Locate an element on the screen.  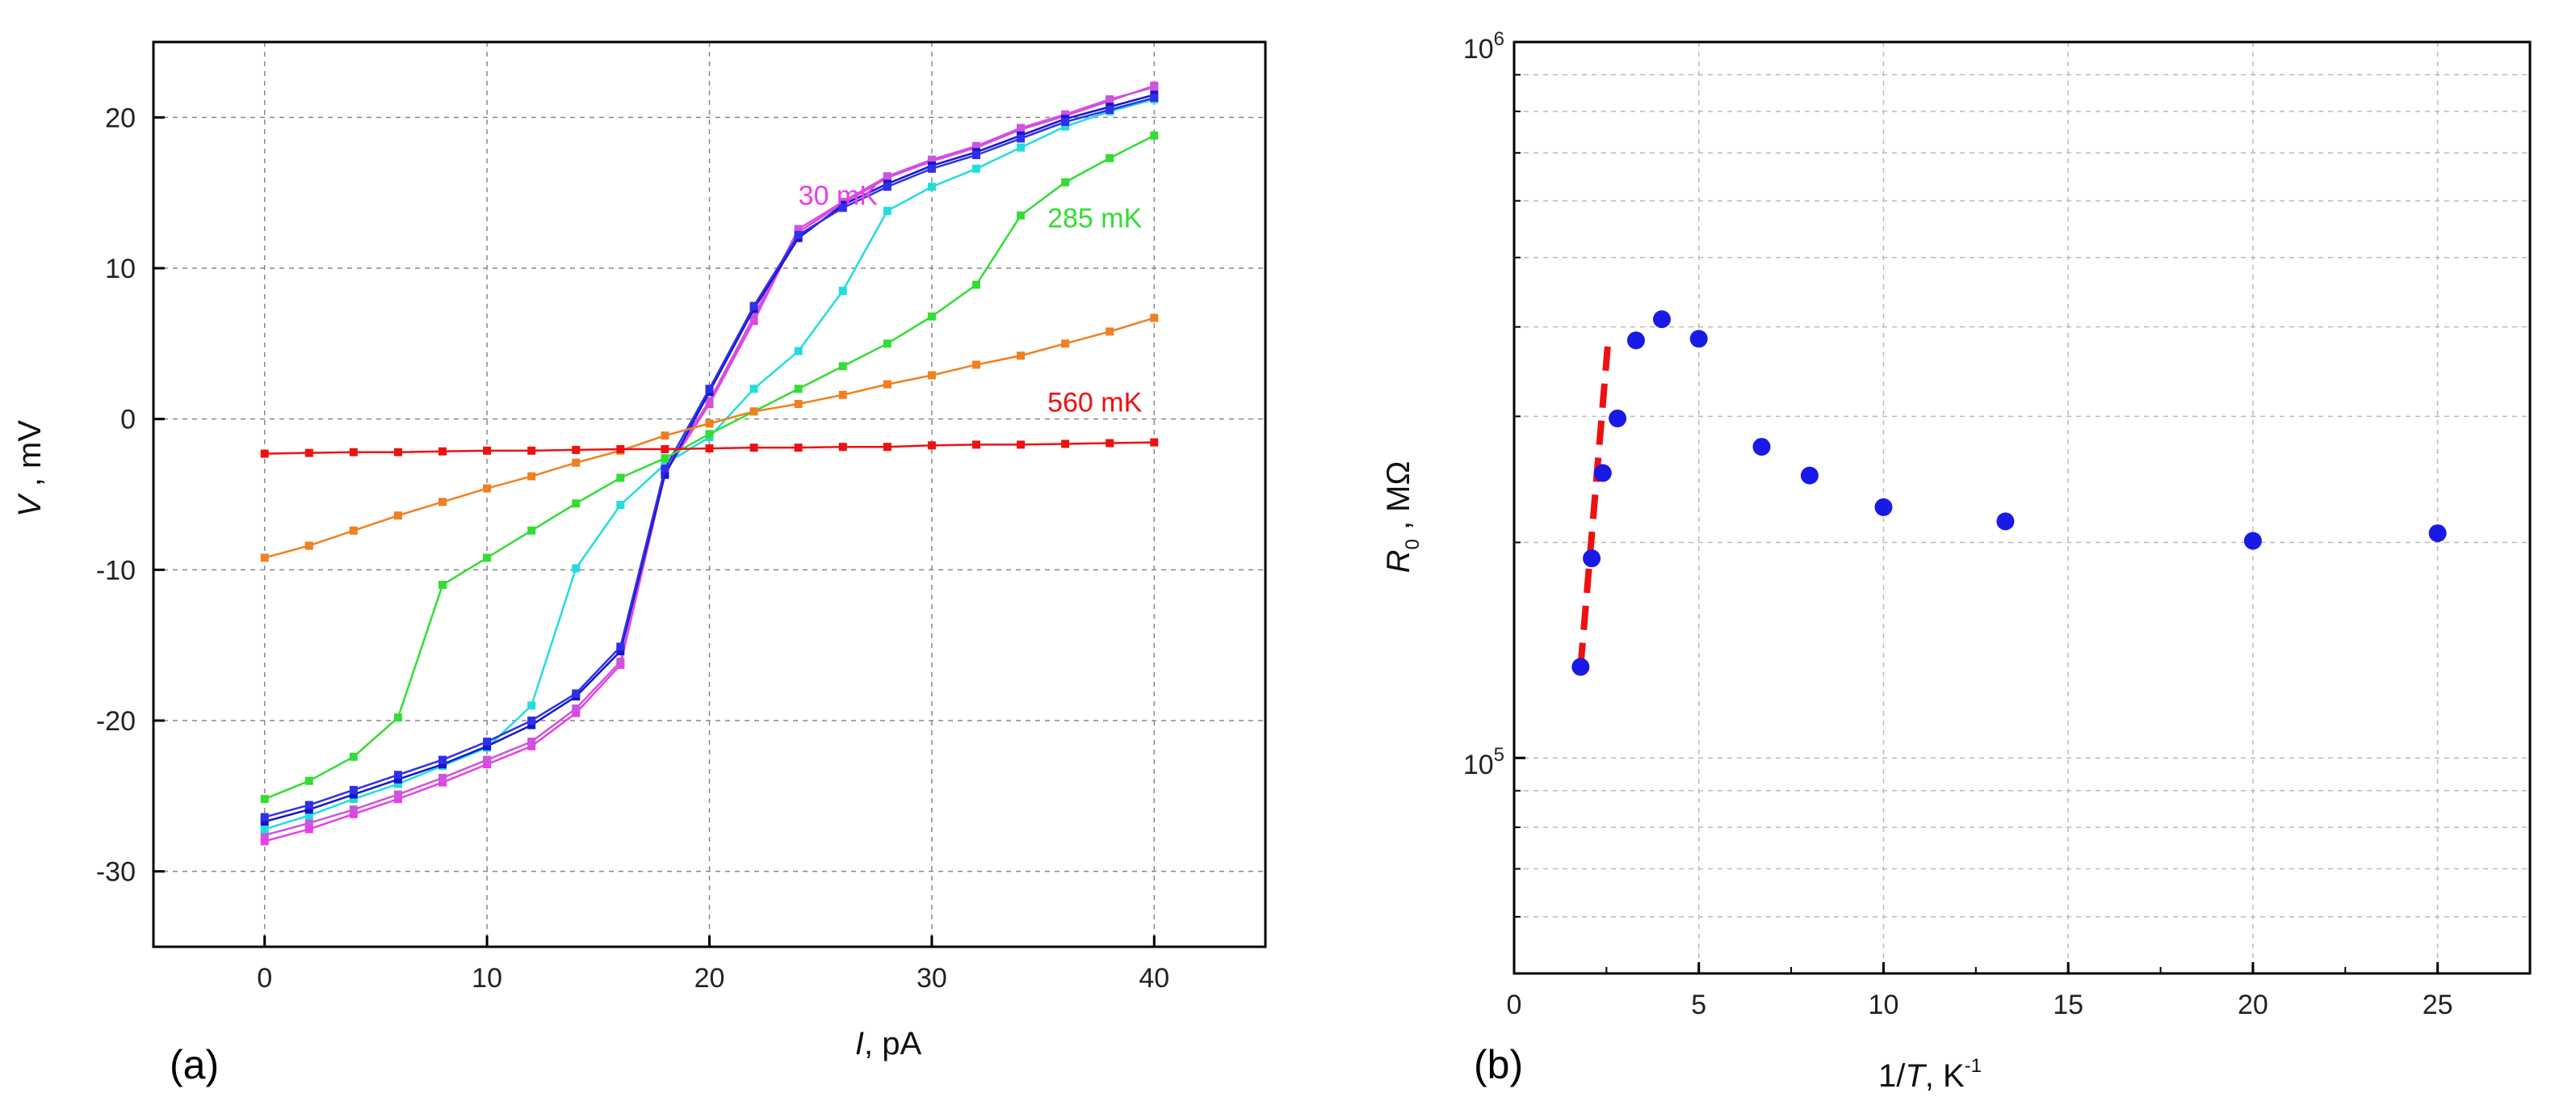
series-red is located at coordinates (709, 448).